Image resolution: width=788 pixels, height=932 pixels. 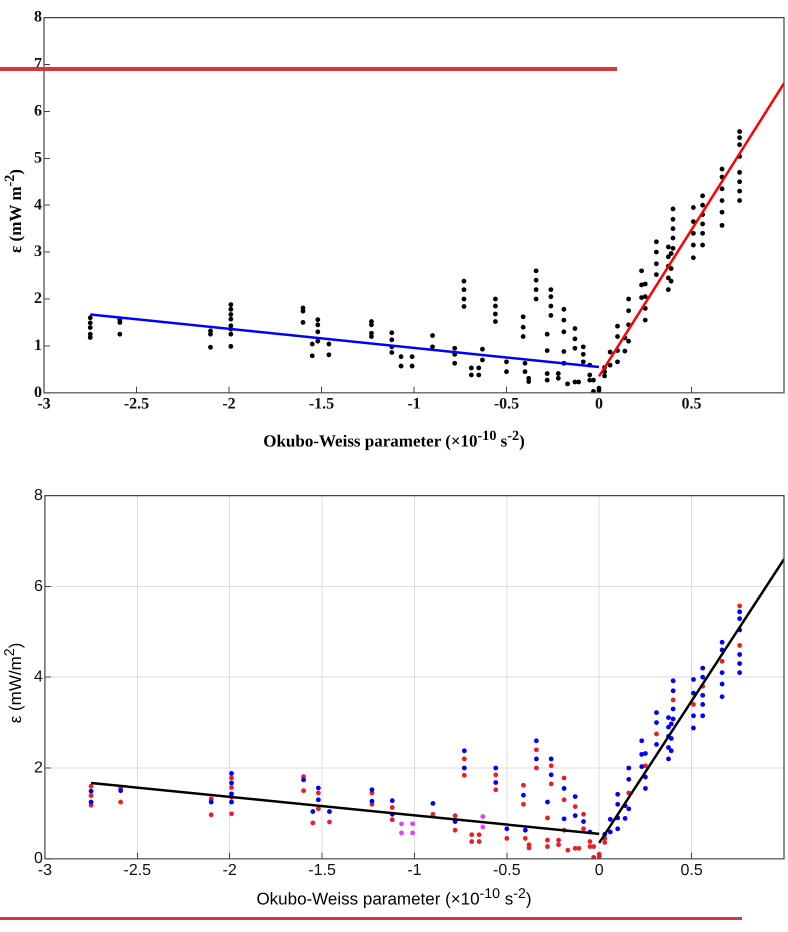 I want to click on y-tick-label: 3, so click(x=38, y=251).